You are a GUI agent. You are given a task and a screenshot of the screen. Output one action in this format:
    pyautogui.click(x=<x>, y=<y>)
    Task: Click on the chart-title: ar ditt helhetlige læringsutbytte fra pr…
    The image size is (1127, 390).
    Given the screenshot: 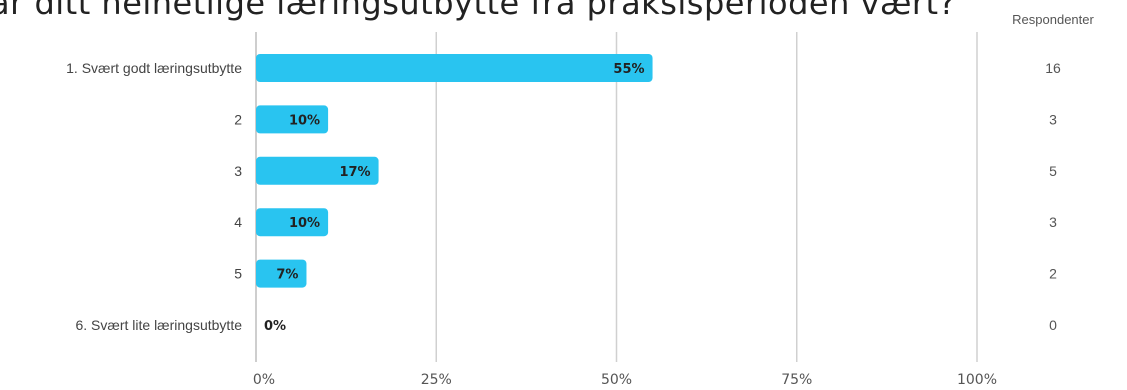 What is the action you would take?
    pyautogui.click(x=478, y=11)
    